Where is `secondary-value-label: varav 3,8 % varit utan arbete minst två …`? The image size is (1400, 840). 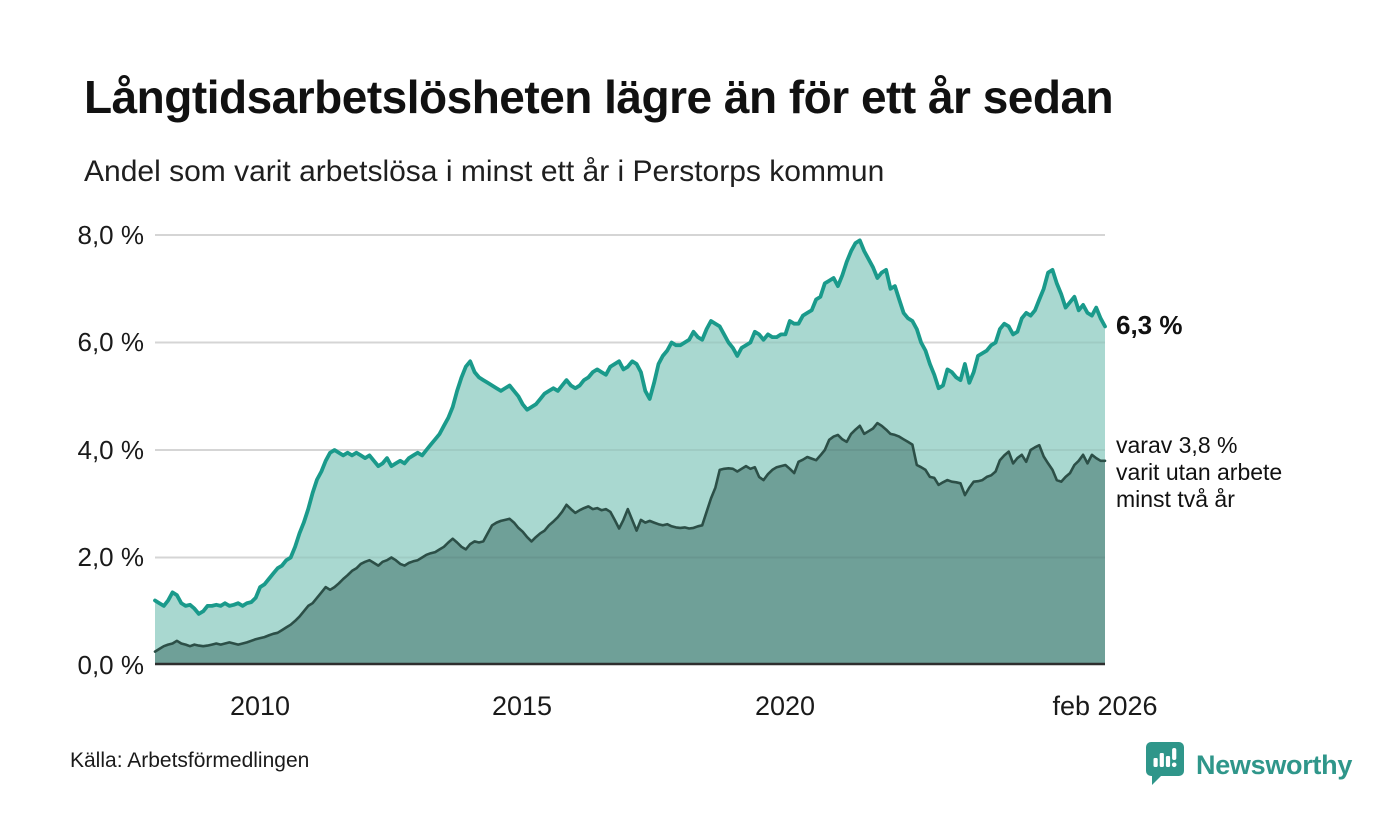
secondary-value-label: varav 3,8 % varit utan arbete minst två … is located at coordinates (1199, 472).